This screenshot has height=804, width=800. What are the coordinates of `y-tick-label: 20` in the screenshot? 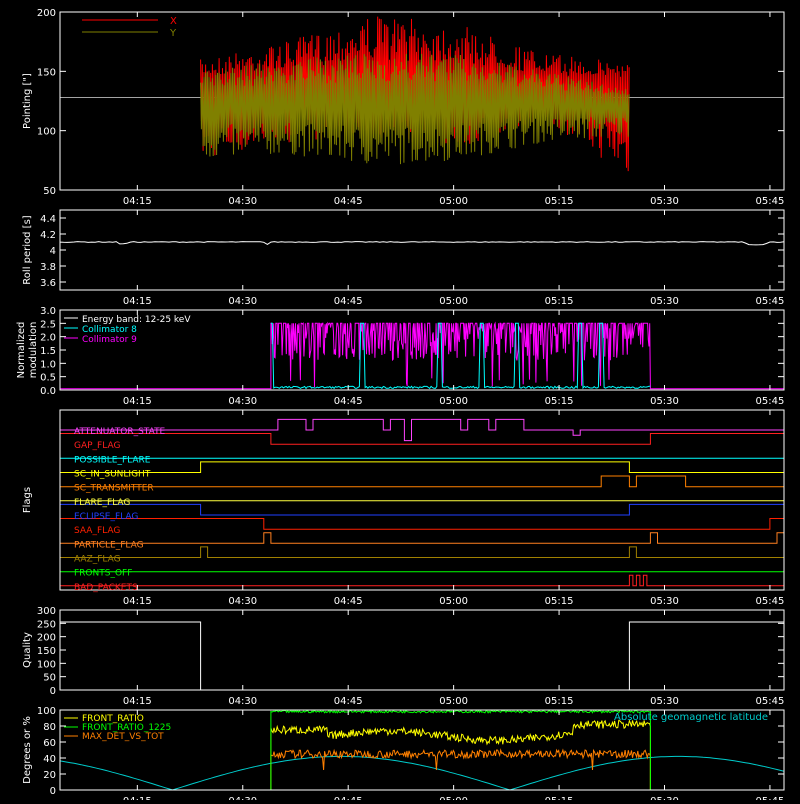 It's located at (49, 775).